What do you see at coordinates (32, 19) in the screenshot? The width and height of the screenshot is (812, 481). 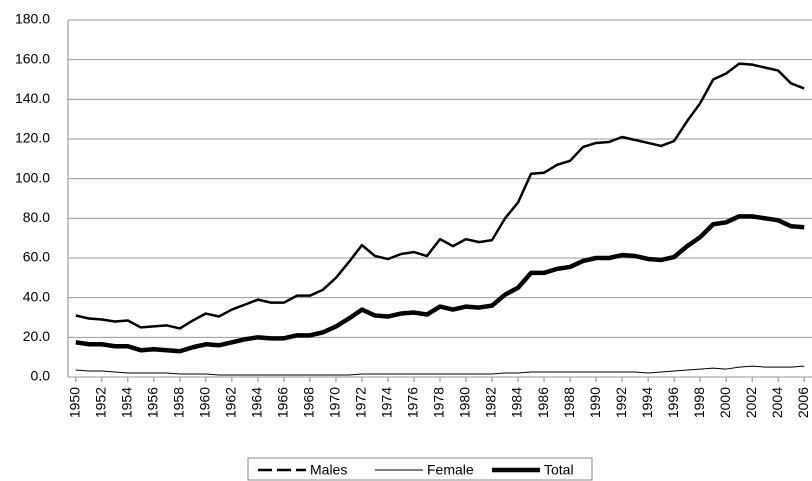 I see `y-tick-label: 180.0` at bounding box center [32, 19].